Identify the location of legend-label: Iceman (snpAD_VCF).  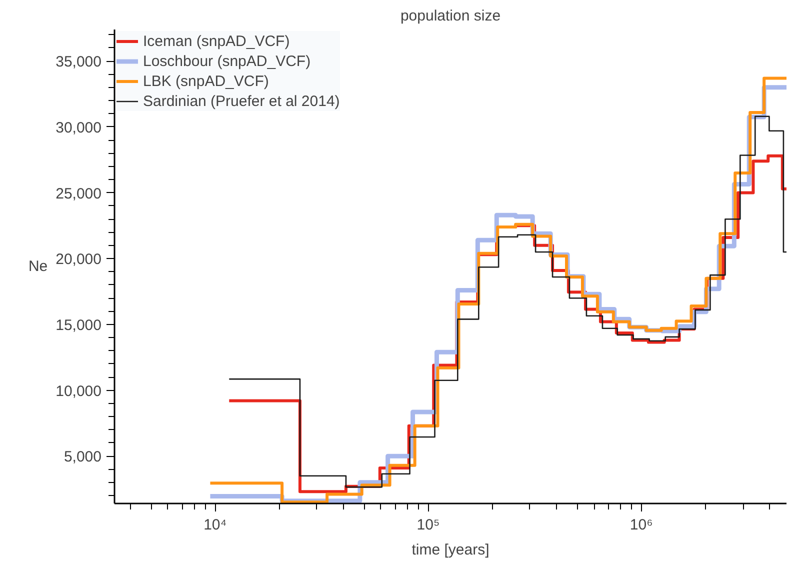
(216, 41).